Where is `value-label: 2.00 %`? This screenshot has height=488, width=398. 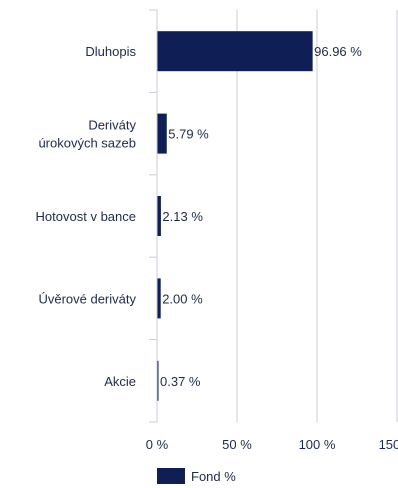
value-label: 2.00 % is located at coordinates (182, 298).